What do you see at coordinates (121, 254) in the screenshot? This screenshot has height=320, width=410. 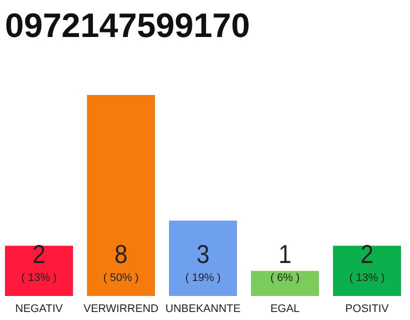 I see `data-label: 8` at bounding box center [121, 254].